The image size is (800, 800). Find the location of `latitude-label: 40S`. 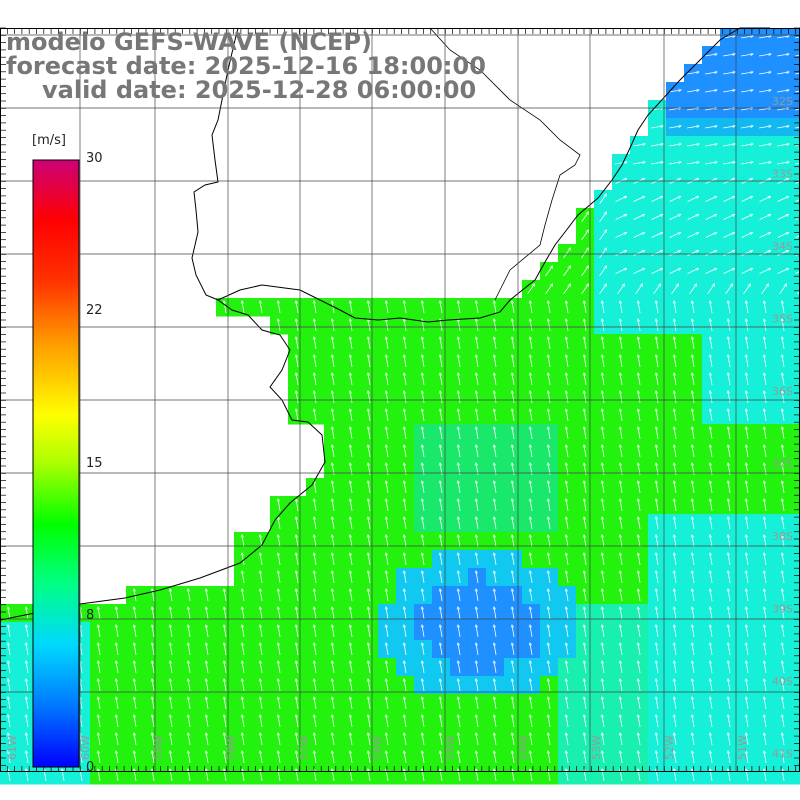

latitude-label: 40S is located at coordinates (782, 681).